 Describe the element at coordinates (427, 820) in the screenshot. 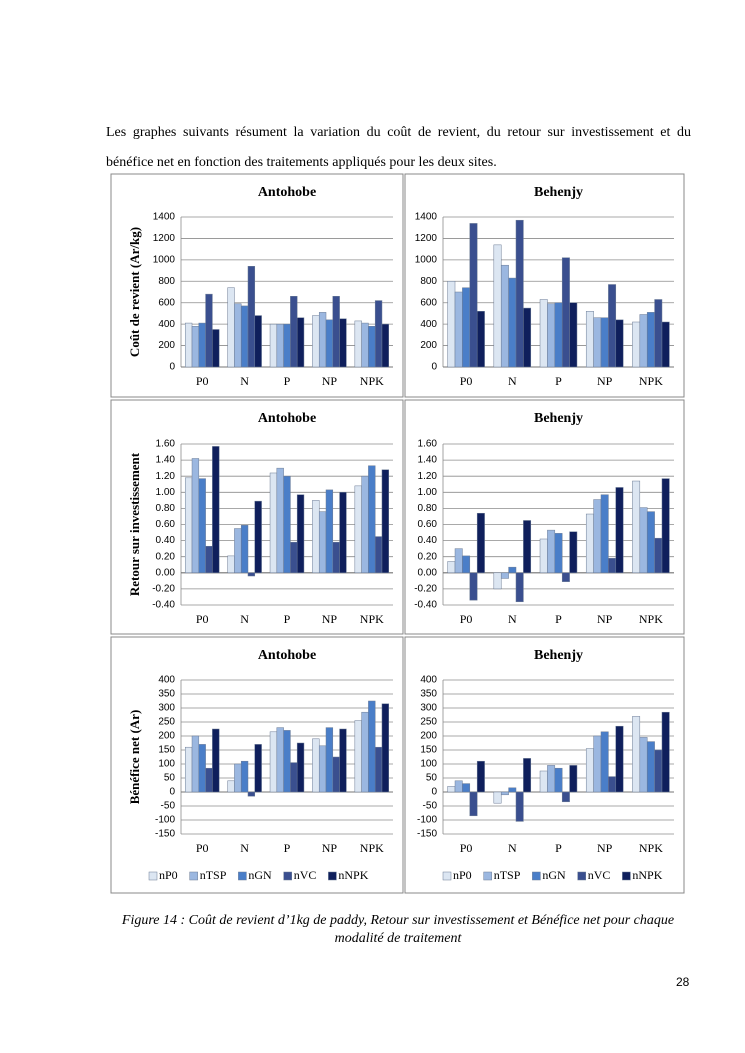

I see `y-tick-label: -100` at that location.